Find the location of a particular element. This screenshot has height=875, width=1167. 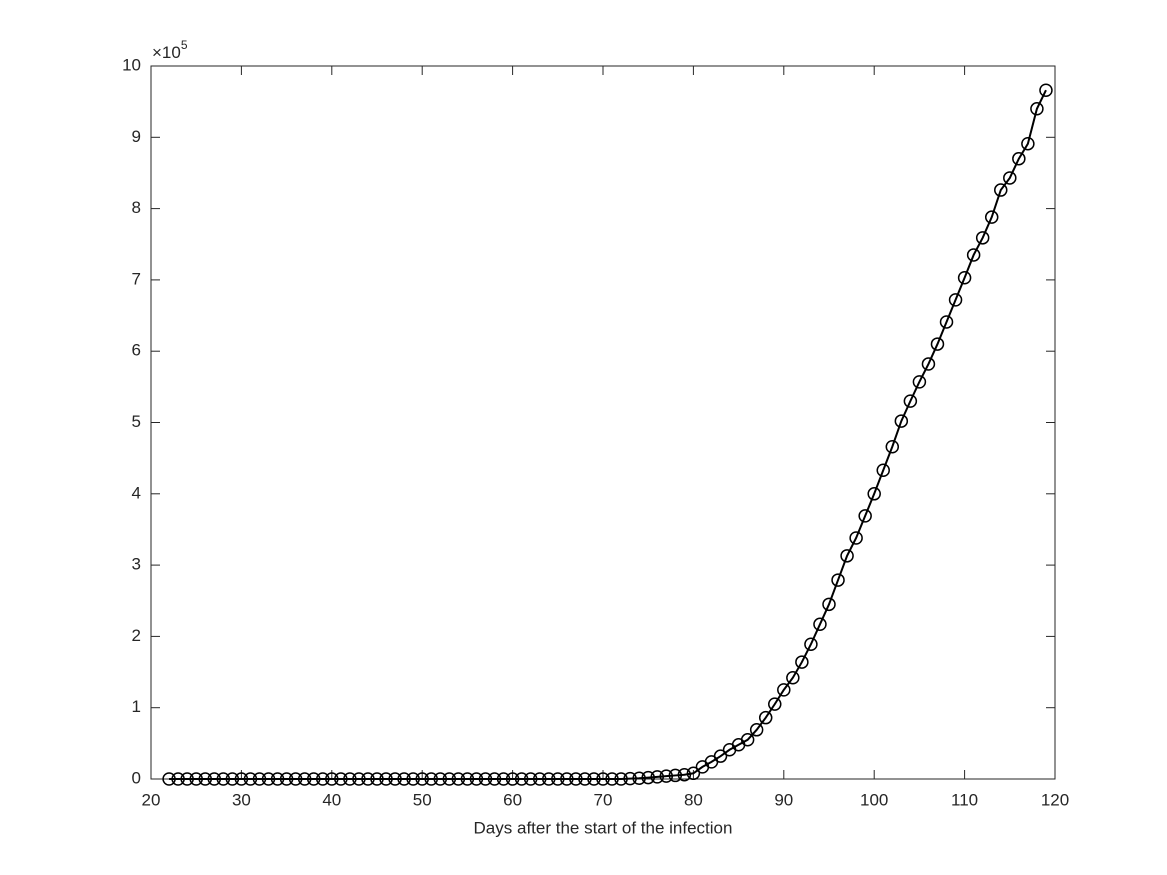

x-tick-label: 40 is located at coordinates (331, 799).